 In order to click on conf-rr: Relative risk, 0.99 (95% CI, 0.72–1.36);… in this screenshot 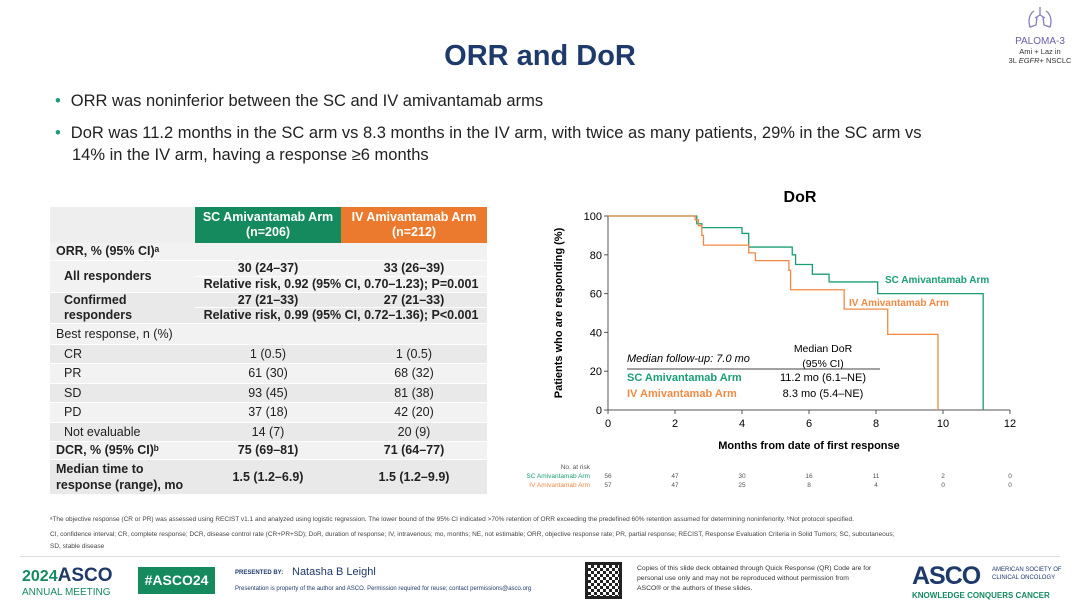, I will do `click(341, 315)`.